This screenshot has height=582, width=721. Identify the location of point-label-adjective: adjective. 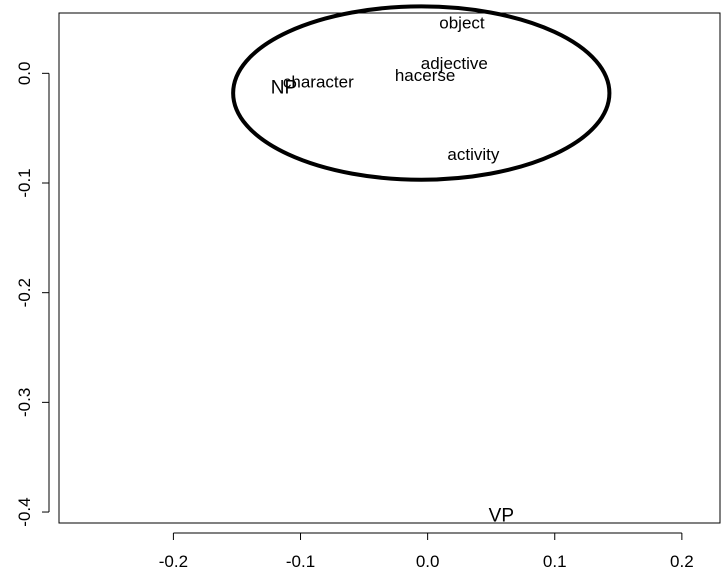
(454, 63).